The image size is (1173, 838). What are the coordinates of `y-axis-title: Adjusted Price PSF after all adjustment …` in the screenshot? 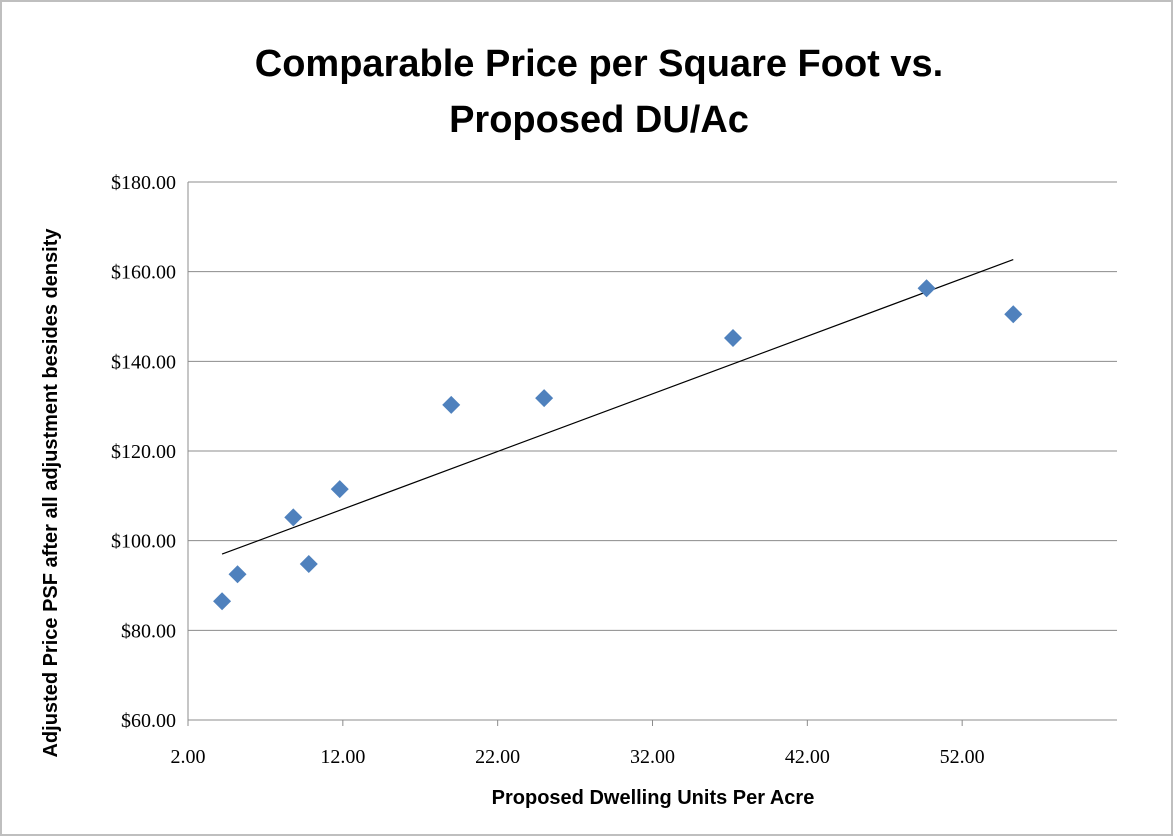 It's located at (51, 493).